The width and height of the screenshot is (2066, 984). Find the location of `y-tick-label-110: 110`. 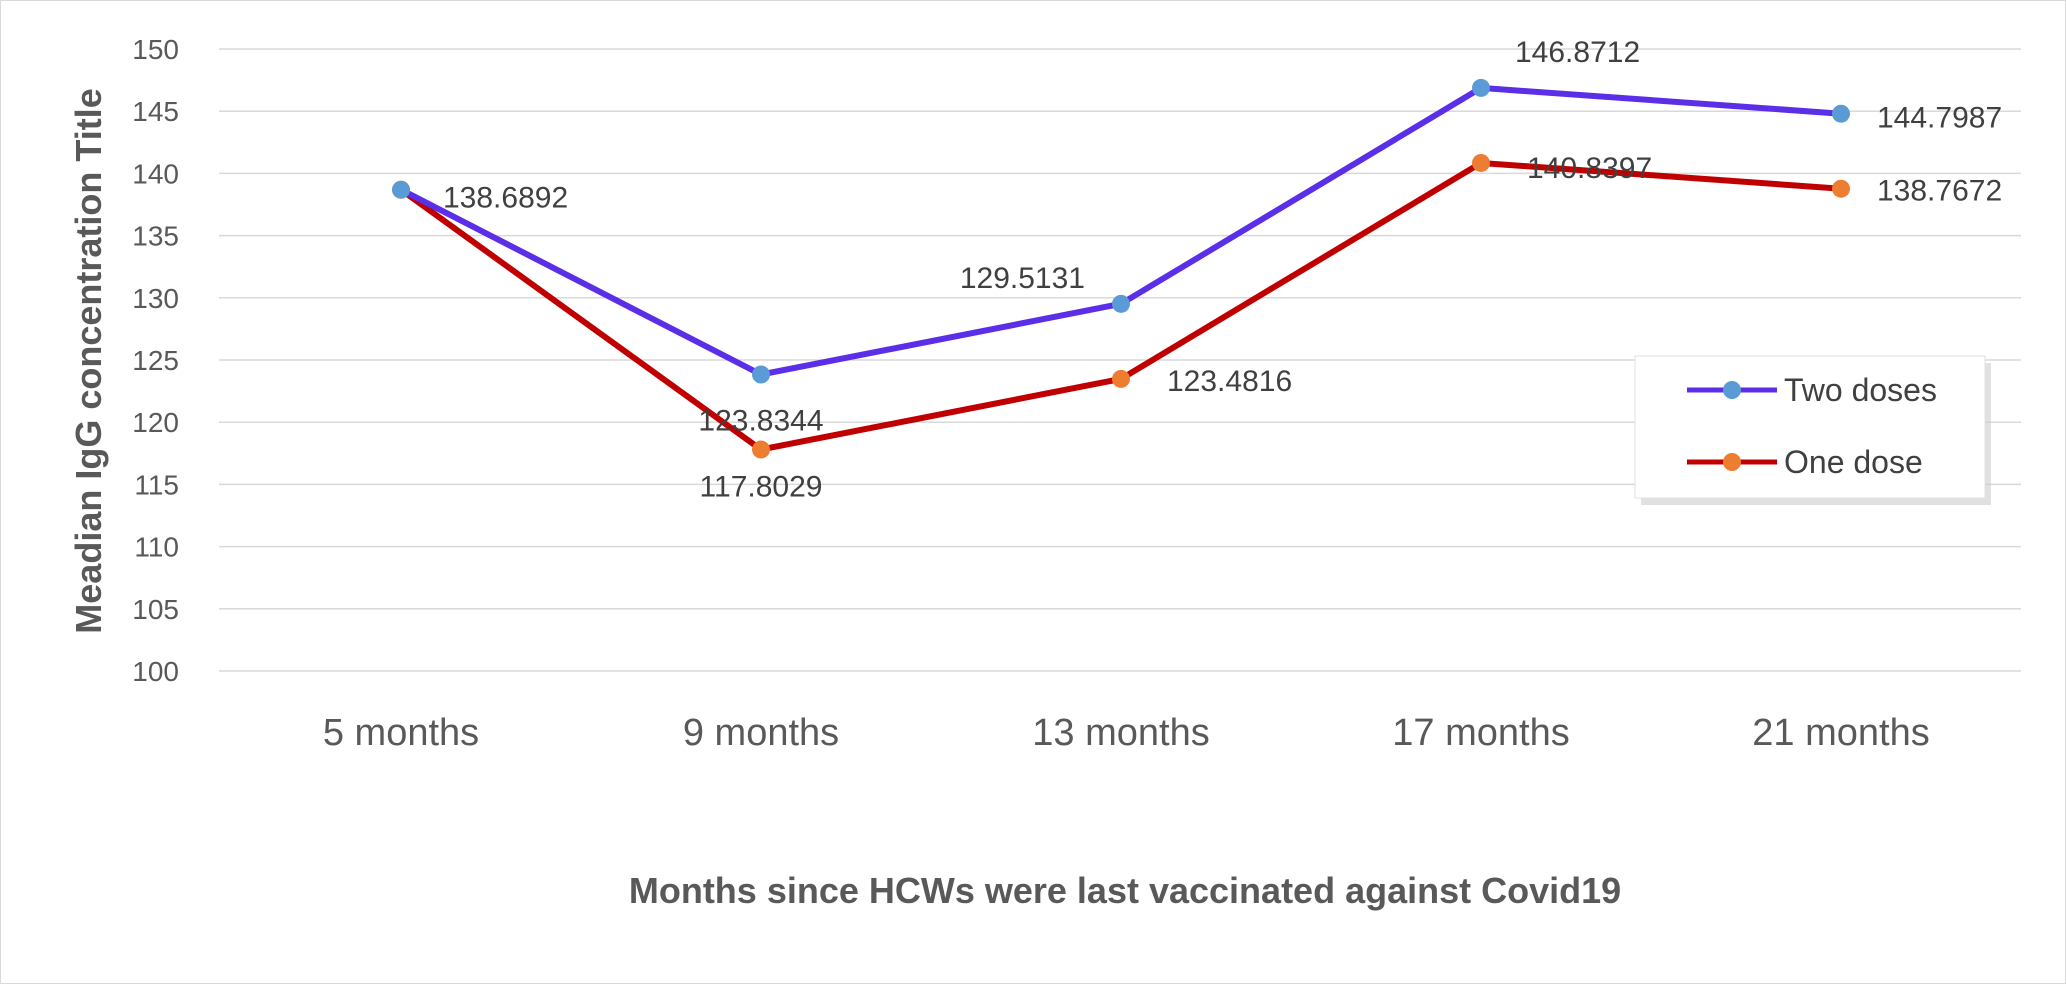

y-tick-label-110: 110 is located at coordinates (156, 547).